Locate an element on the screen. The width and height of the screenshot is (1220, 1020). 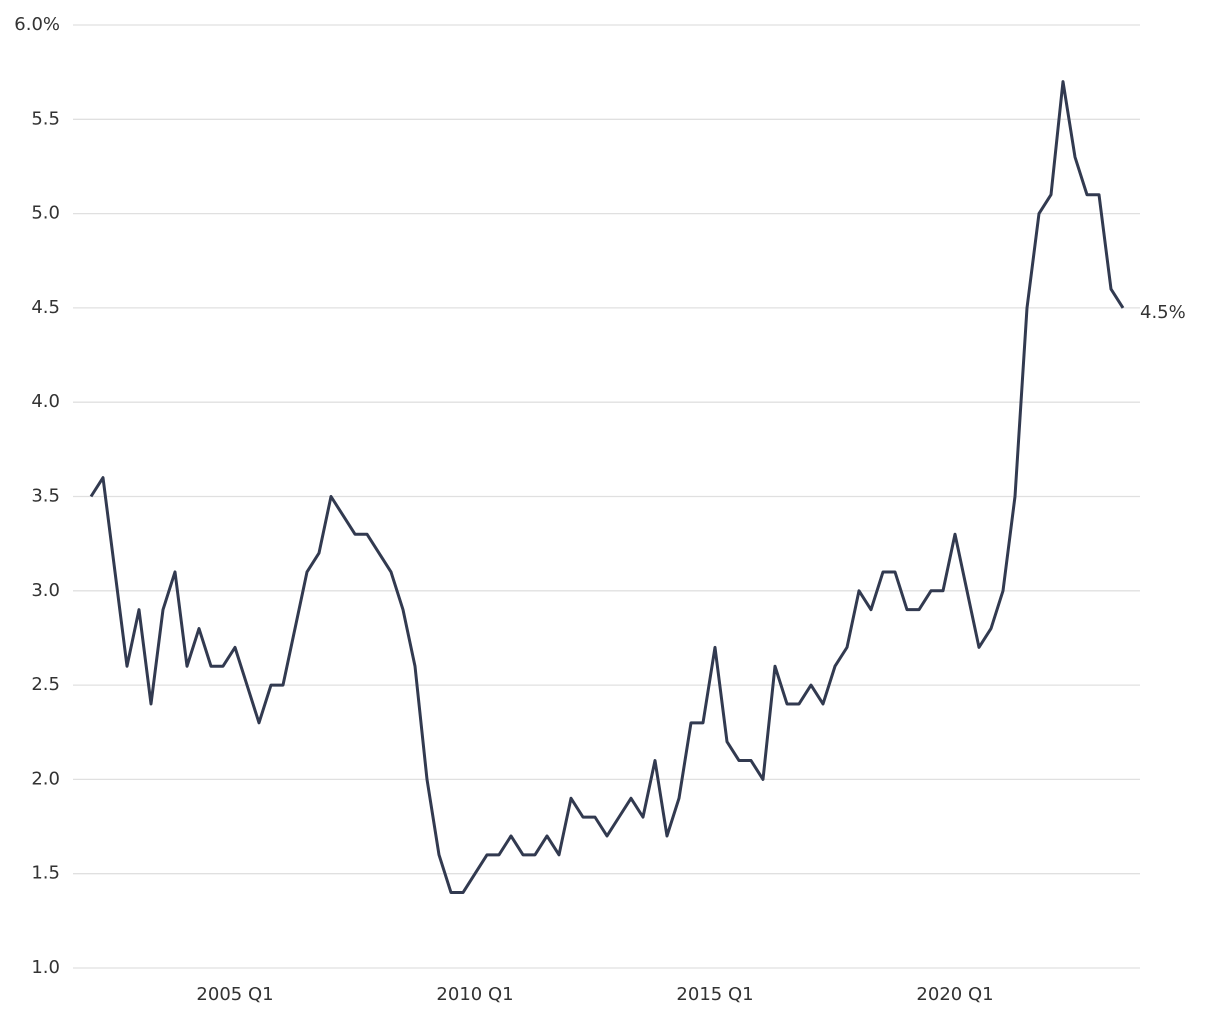
x-tick-label: 2020 Q1 is located at coordinates (954, 994).